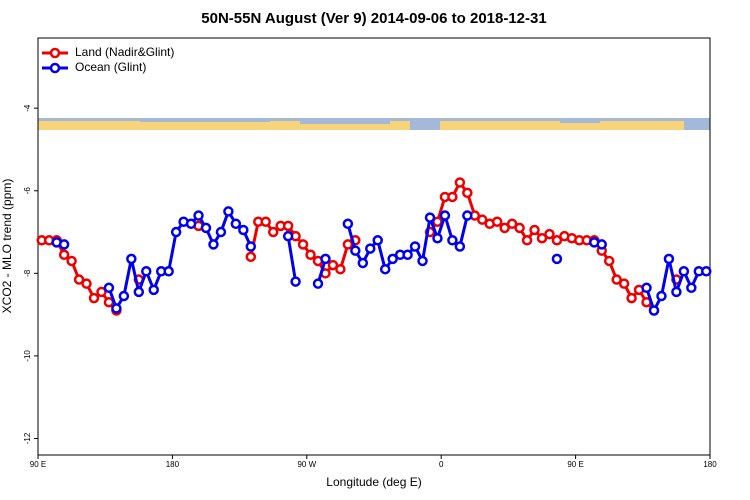 The image size is (750, 500). Describe the element at coordinates (292, 258) in the screenshot. I see `series-line` at that location.